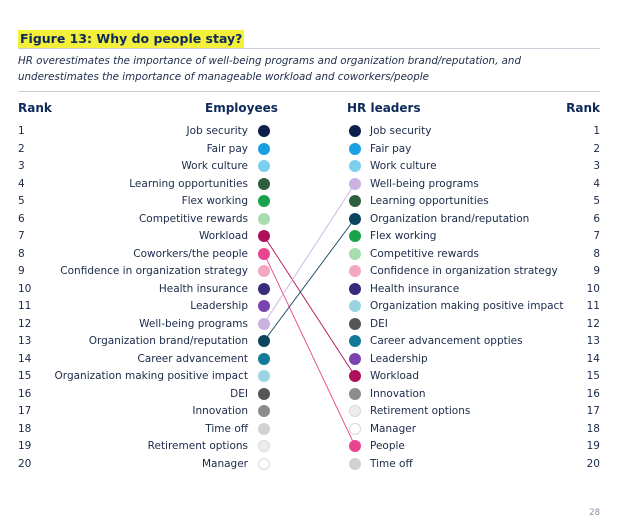  Describe the element at coordinates (193, 323) in the screenshot. I see `employee-factor-label: Well-being programs` at that location.